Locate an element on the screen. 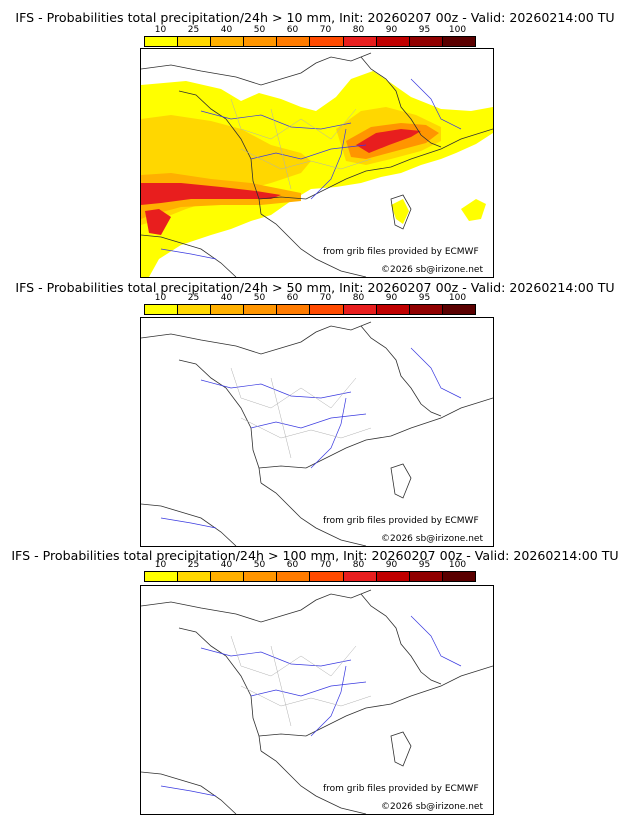 This screenshot has height=828, width=630. precip-area-70-90-south is located at coordinates (158, 222).